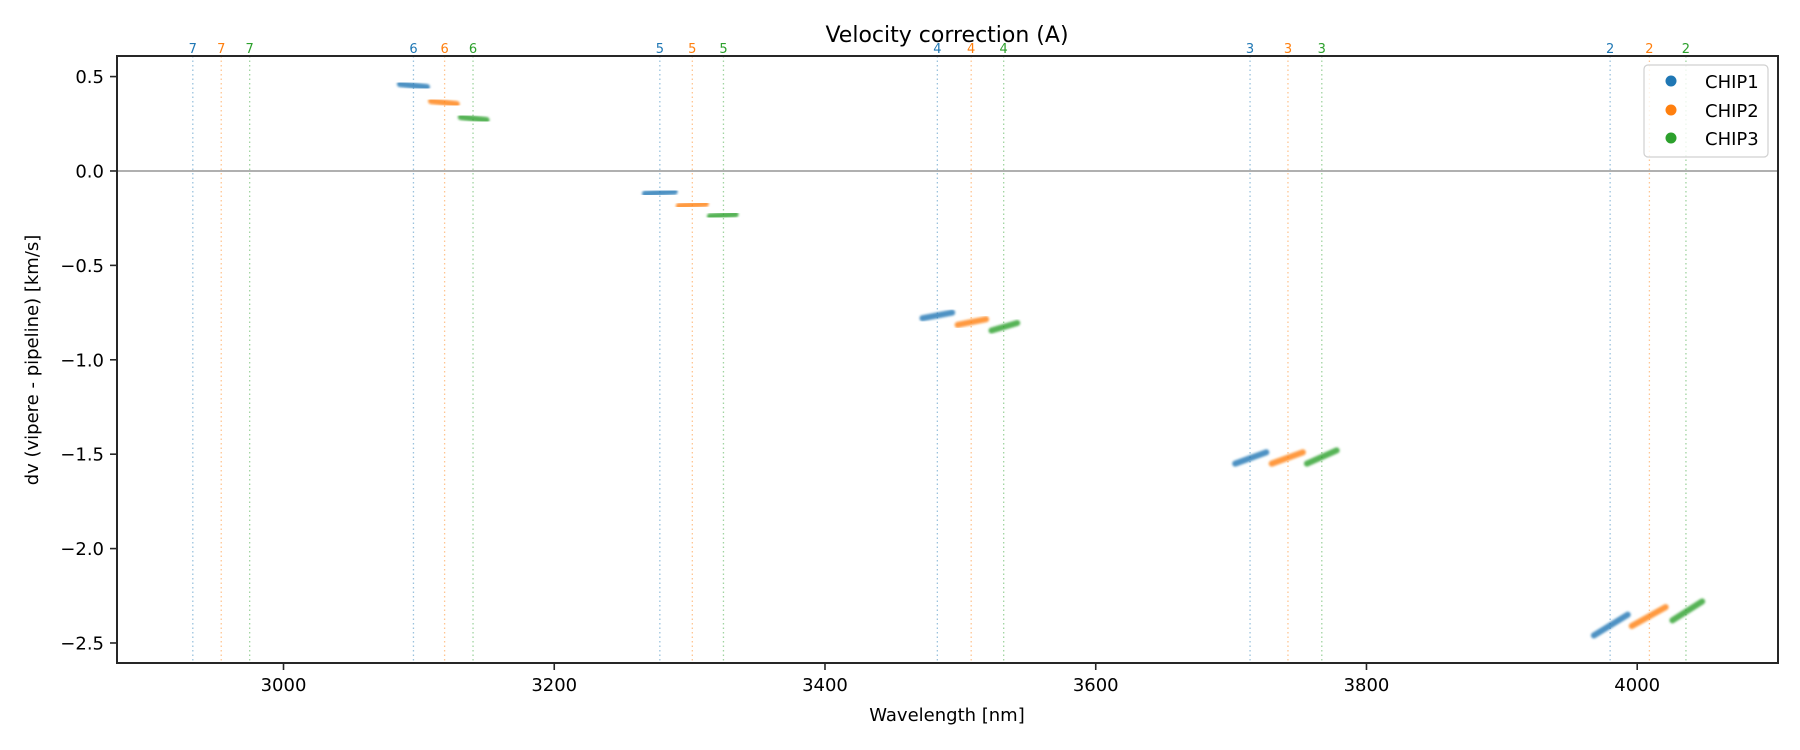 This screenshot has width=1800, height=750. Describe the element at coordinates (32, 360) in the screenshot. I see `y-axis-label: dv (vipere - pipeline) [km/s]` at that location.